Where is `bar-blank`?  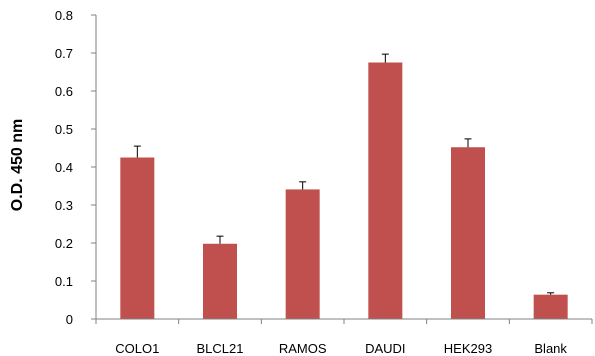
bar-blank is located at coordinates (550, 306).